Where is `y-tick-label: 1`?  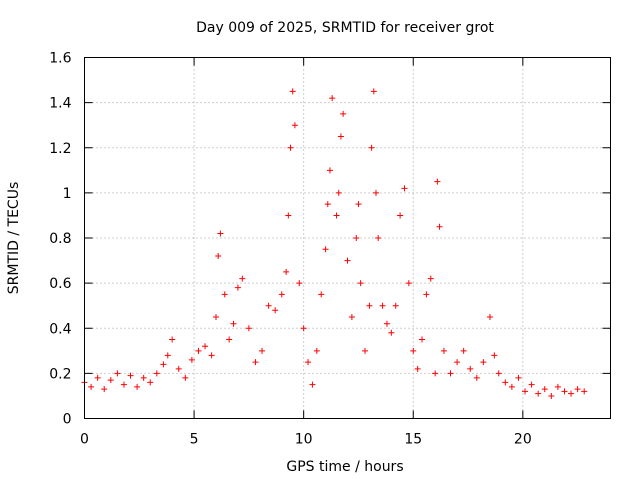 y-tick-label: 1 is located at coordinates (67, 194).